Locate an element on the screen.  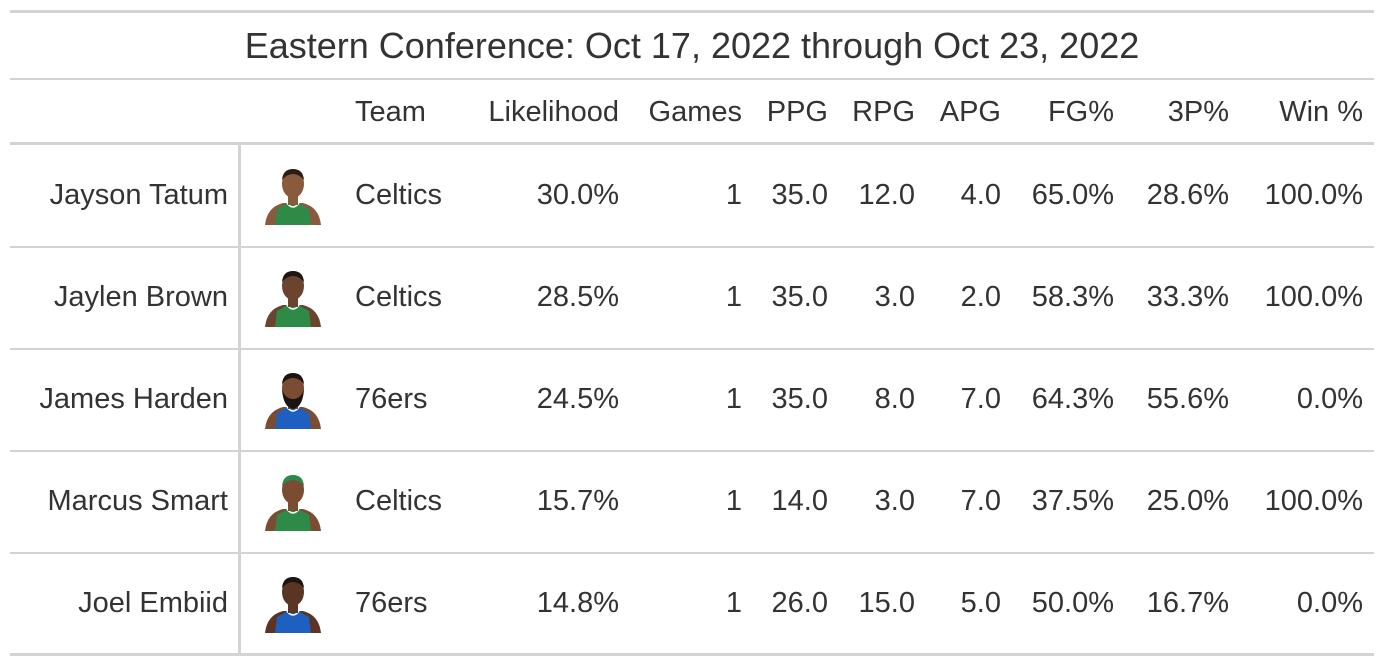
fg-pct-cell: 50.0% is located at coordinates (1072, 603).